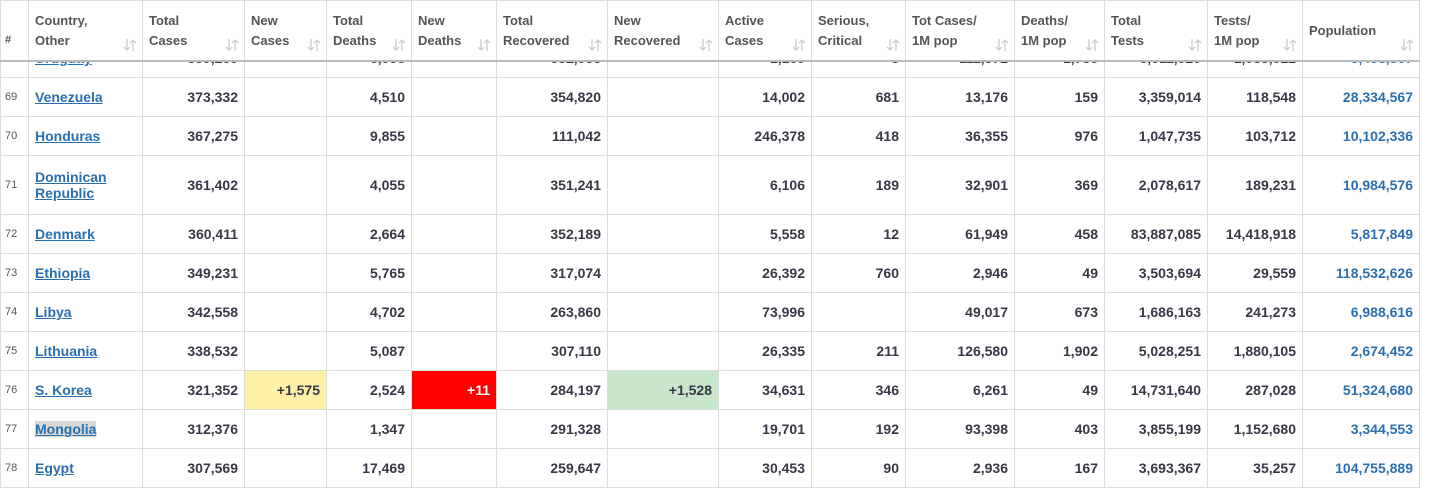 The width and height of the screenshot is (1438, 494). What do you see at coordinates (14, 351) in the screenshot?
I see `rank-cell: 75` at bounding box center [14, 351].